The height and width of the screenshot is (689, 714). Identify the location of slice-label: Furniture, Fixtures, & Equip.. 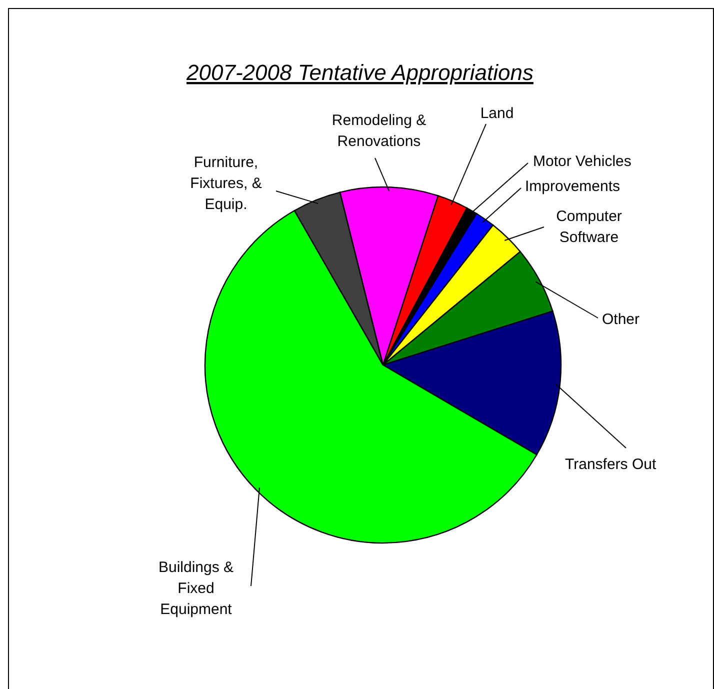
(226, 183).